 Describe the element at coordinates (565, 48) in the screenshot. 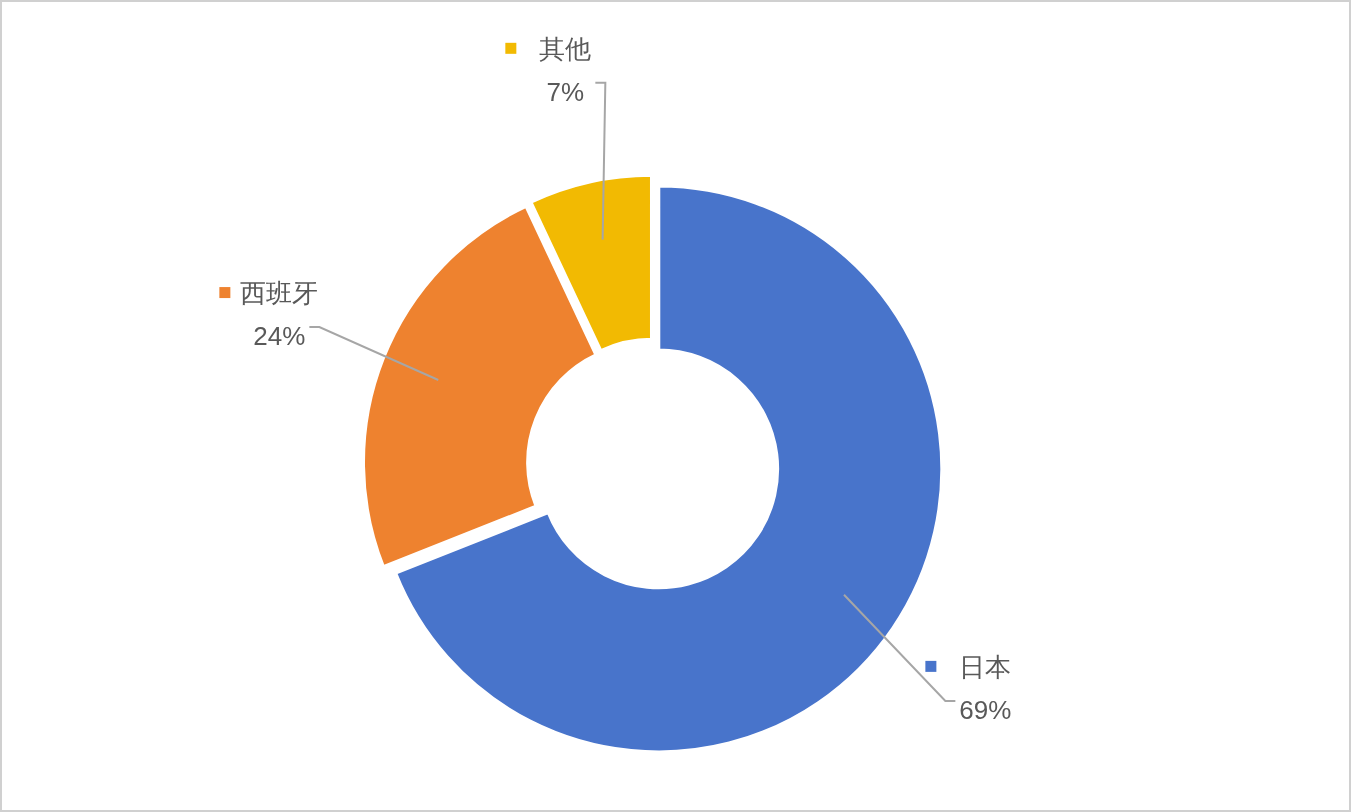

I see `legend-label: 其他` at that location.